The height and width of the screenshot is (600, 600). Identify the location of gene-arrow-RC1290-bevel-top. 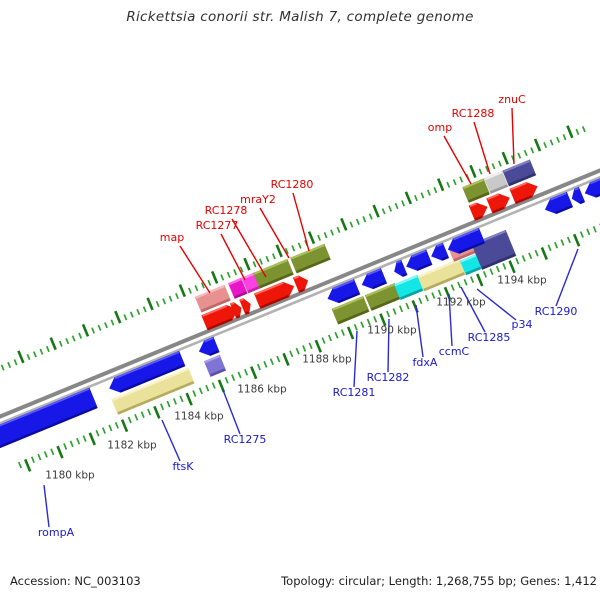
(558, 196).